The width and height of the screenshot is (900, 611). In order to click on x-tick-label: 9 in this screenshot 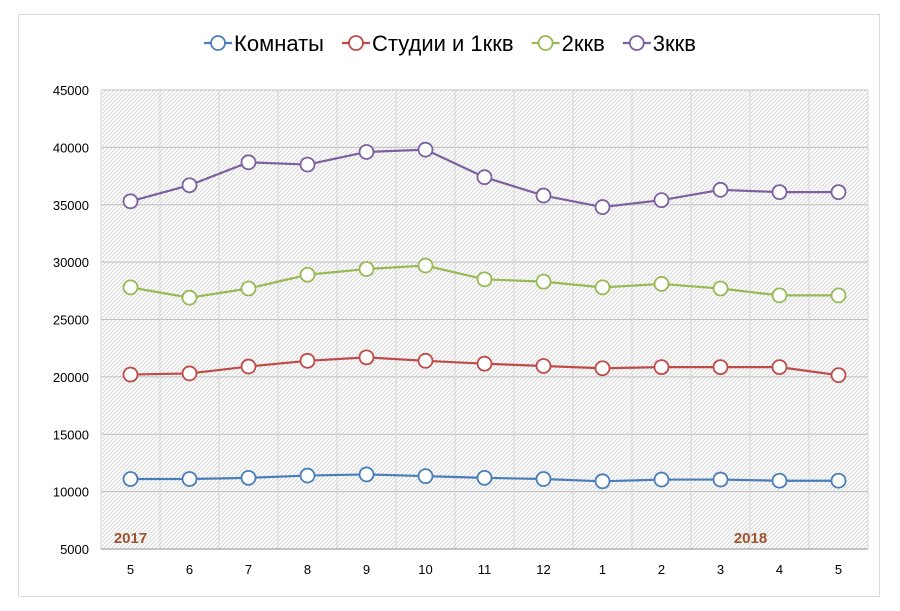, I will do `click(366, 569)`.